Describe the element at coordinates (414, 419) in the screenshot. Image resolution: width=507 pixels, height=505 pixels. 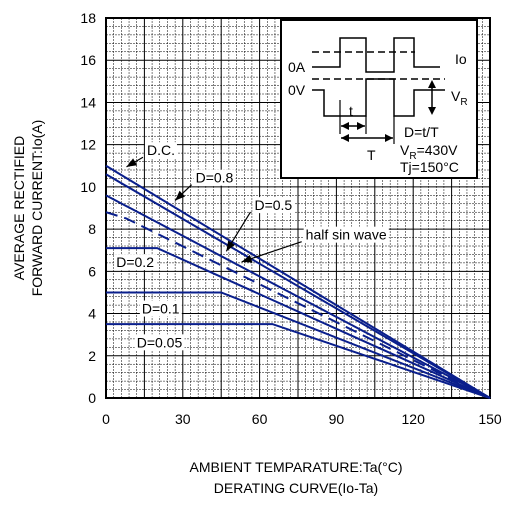
I see `x-tick-label: 120` at that location.